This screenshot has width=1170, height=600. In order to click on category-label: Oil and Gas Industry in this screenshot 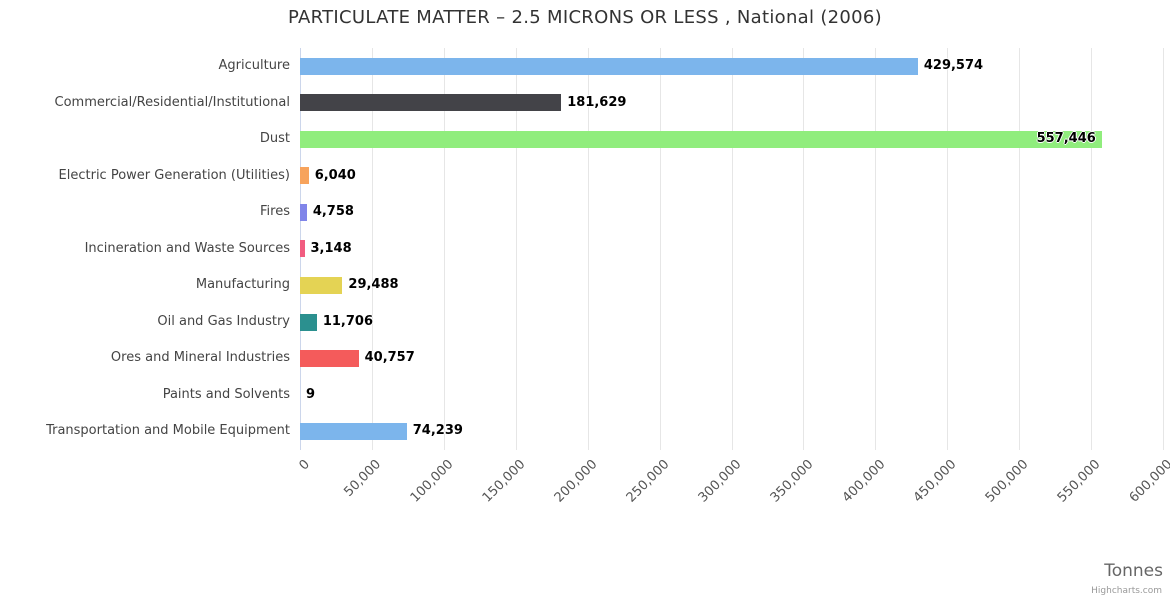, I will do `click(223, 321)`.